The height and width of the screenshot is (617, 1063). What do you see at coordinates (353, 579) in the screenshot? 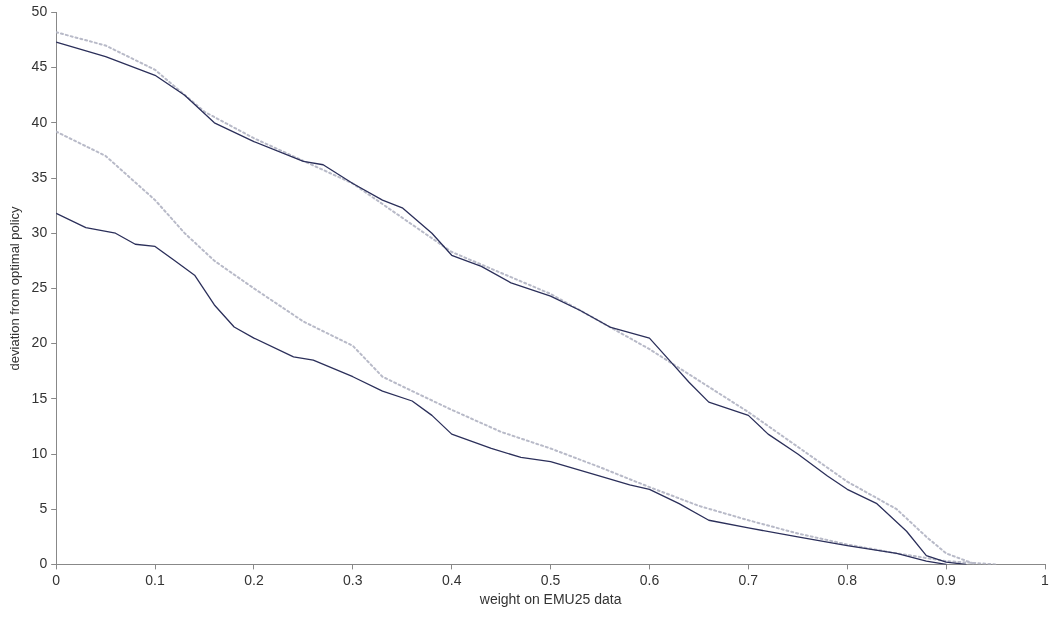
I see `x-tick-label: 0.3` at bounding box center [353, 579].